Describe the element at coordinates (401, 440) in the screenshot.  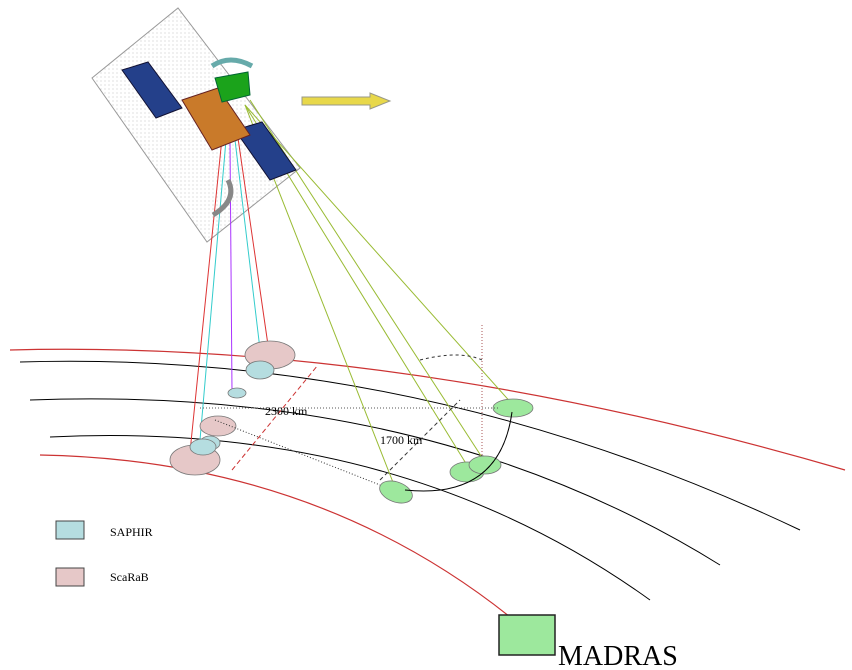
I see `swath-label: 1700 km` at that location.